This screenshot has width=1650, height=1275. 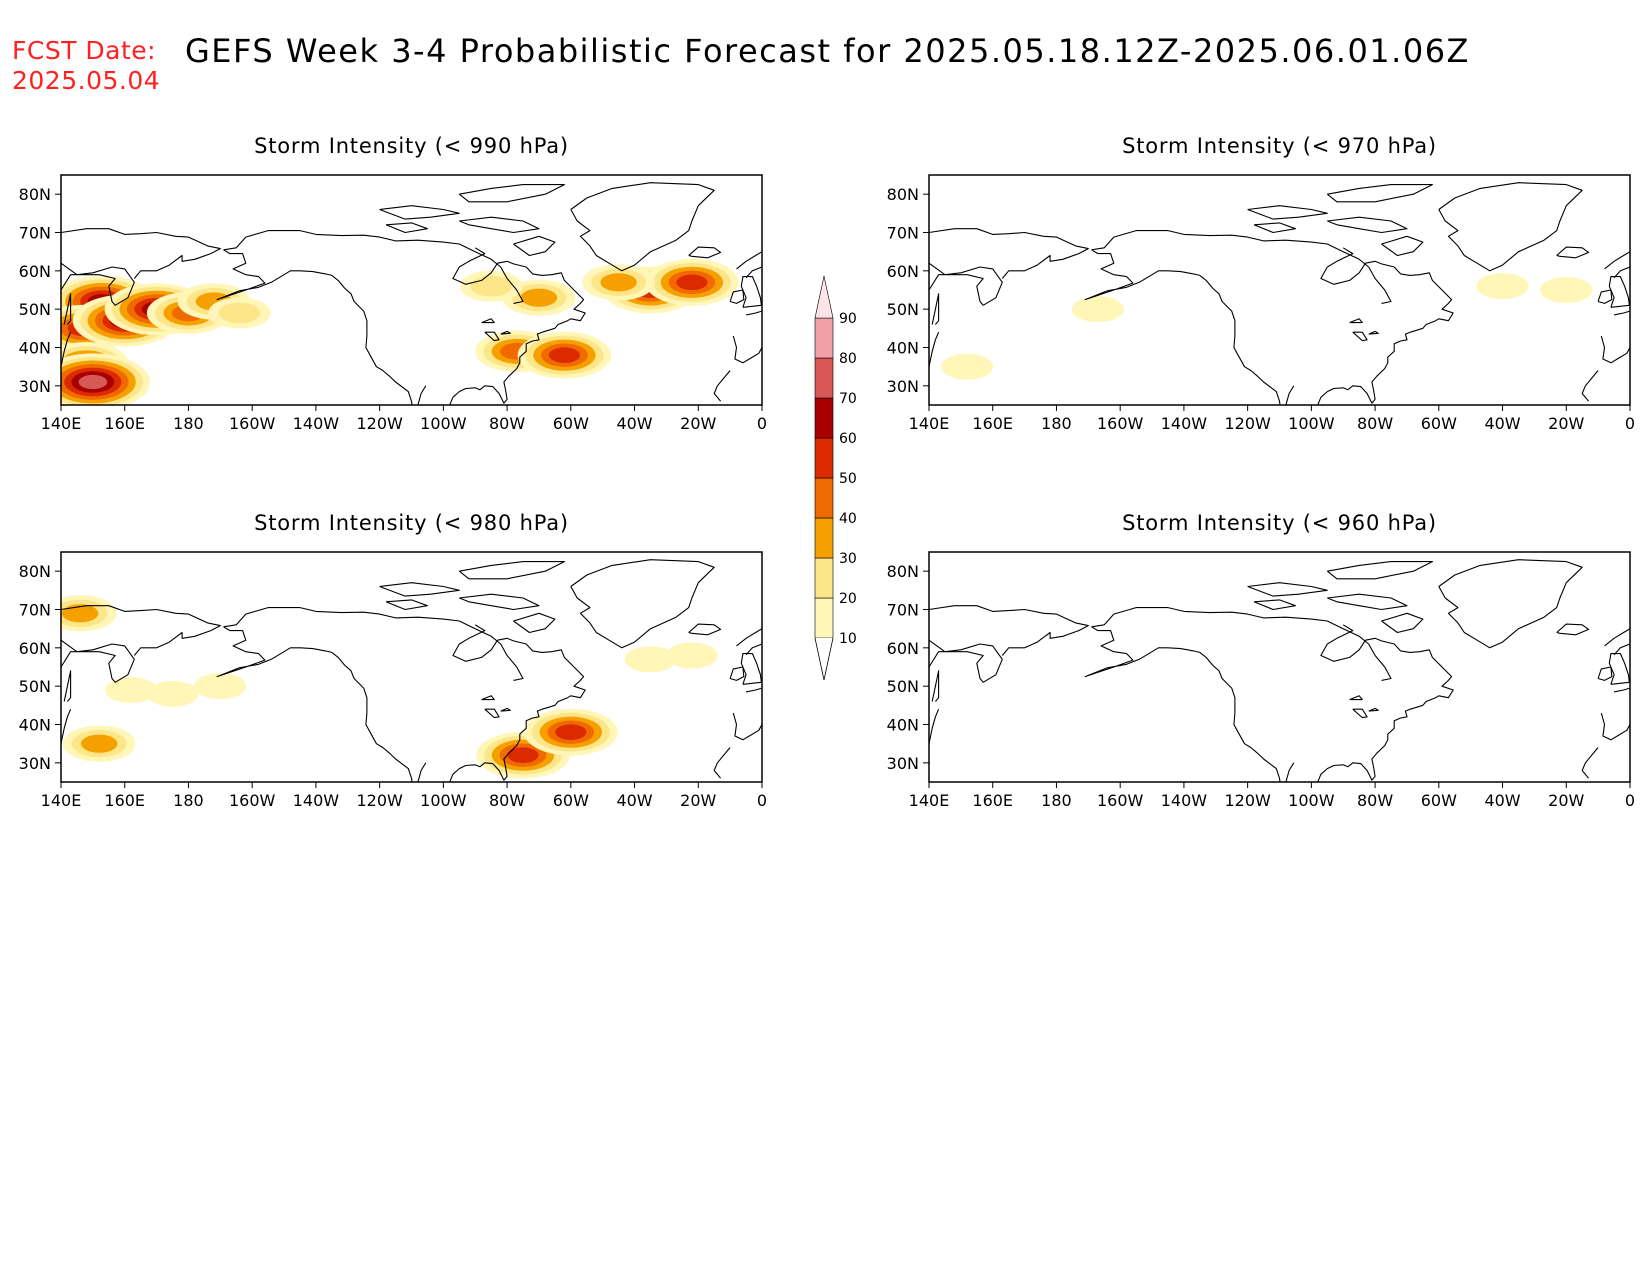 I want to click on colorbar: 10 20 30 40 50 60 70 80 90, so click(x=835, y=478).